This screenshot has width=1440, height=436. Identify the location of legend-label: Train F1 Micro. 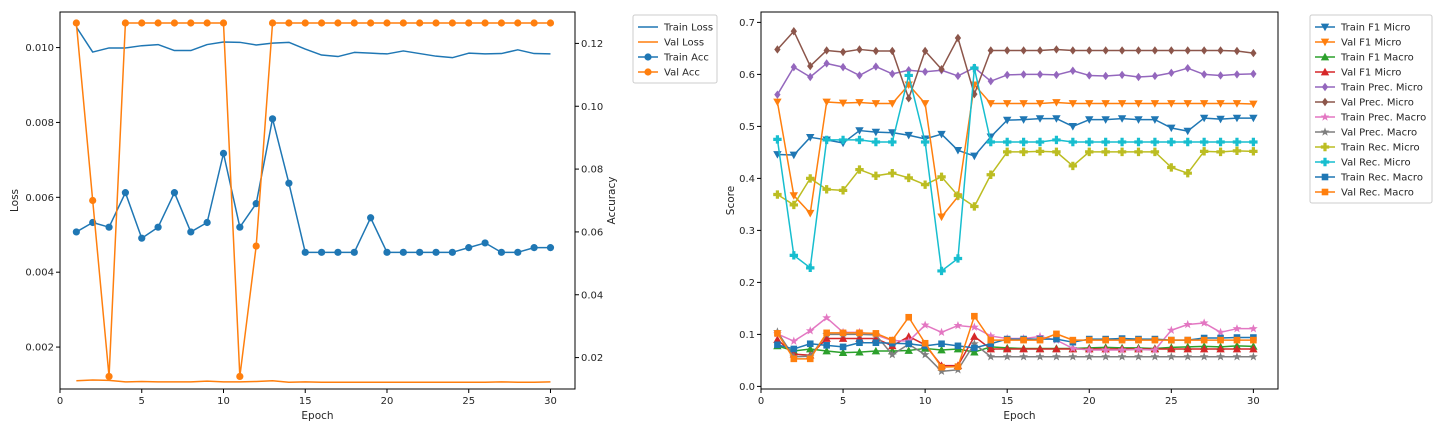
(1375, 28).